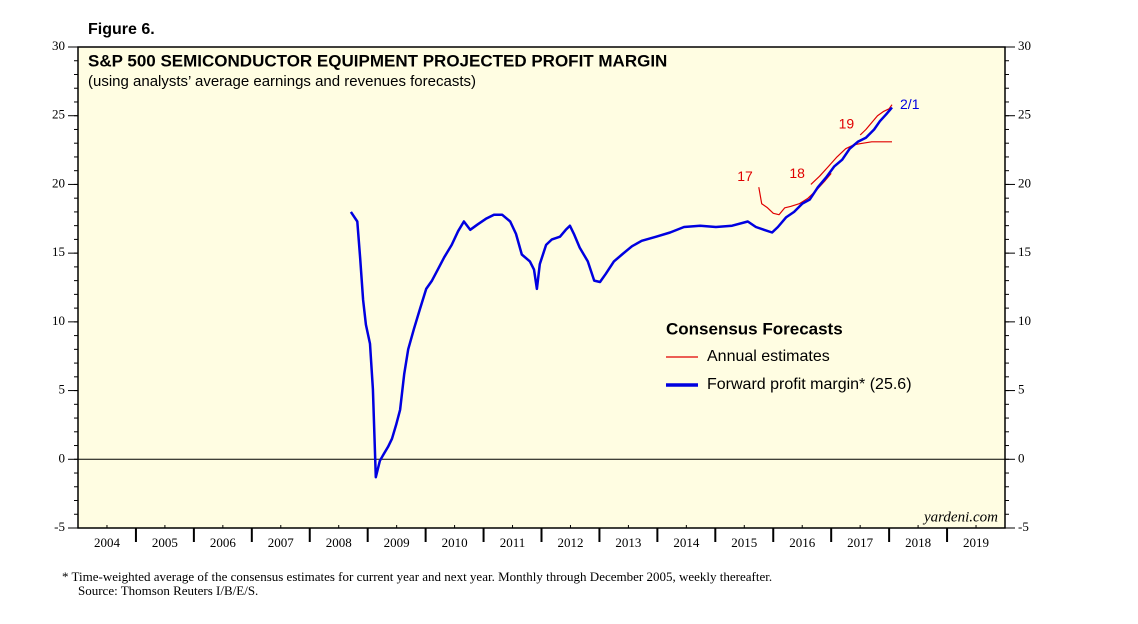 This screenshot has width=1138, height=624. What do you see at coordinates (1024, 182) in the screenshot?
I see `y2-tick-label: 20` at bounding box center [1024, 182].